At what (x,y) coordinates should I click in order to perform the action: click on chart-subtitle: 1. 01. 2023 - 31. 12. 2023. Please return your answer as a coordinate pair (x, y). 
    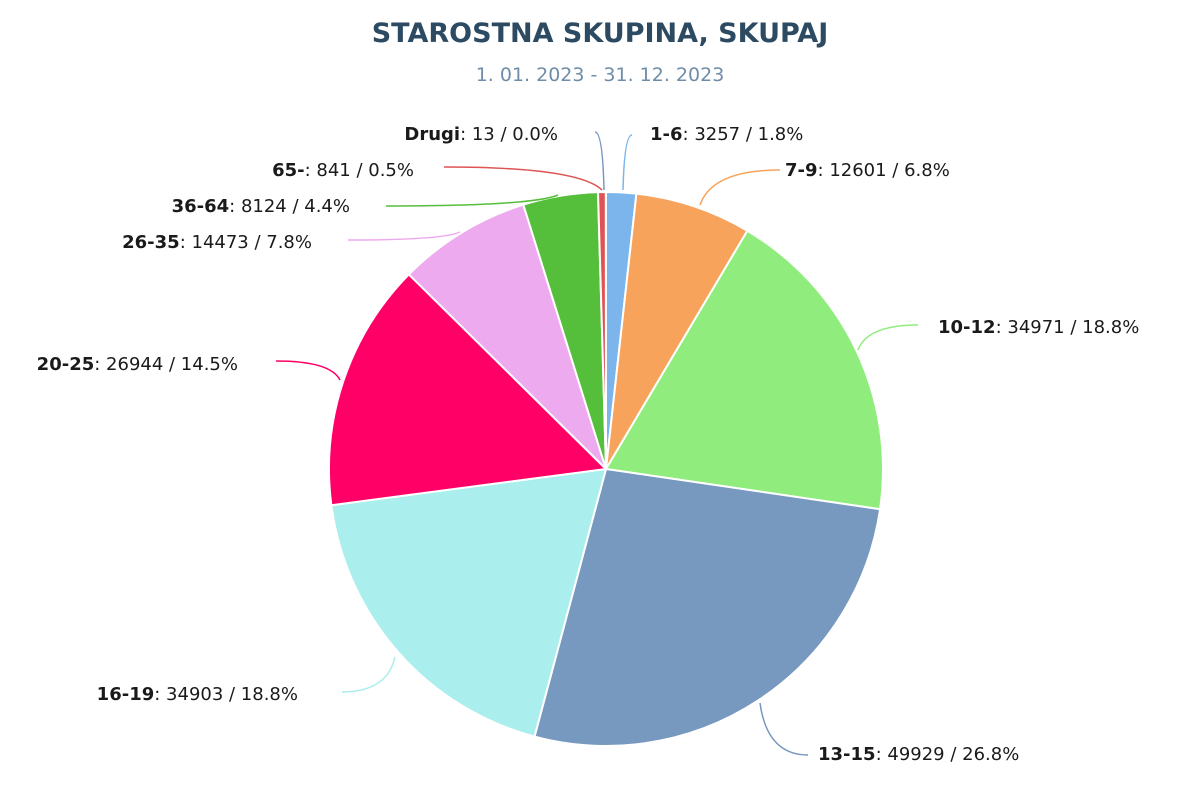
    Looking at the image, I should click on (600, 75).